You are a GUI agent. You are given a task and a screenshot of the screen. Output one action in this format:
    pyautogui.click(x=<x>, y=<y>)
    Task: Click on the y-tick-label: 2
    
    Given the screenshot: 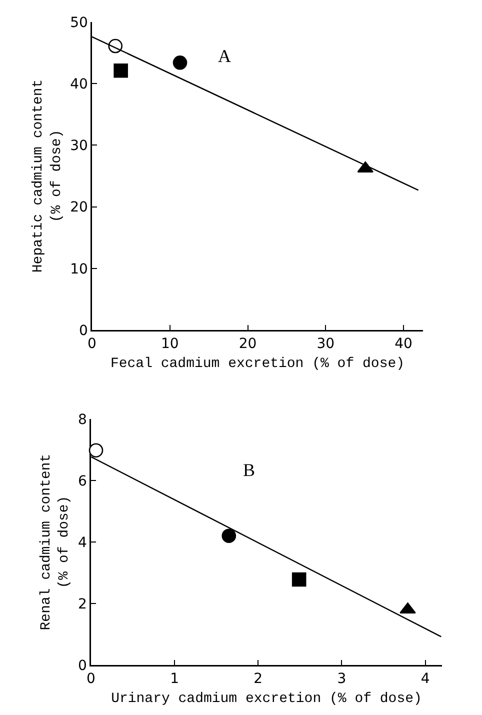 What is the action you would take?
    pyautogui.click(x=82, y=604)
    